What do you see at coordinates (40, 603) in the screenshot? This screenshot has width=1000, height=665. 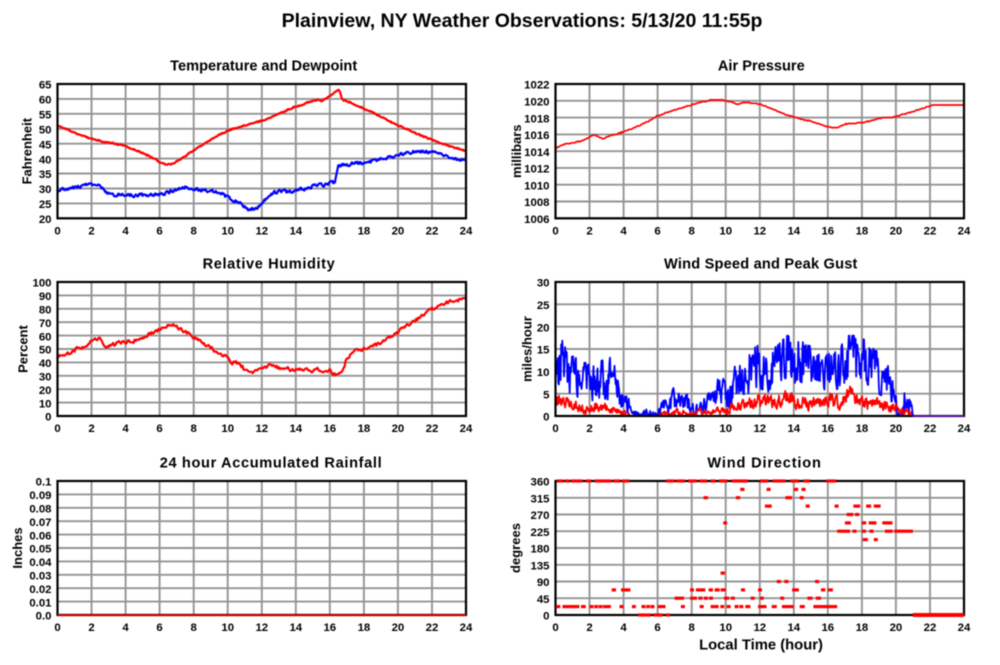 I see `svg-text: 0.01` at bounding box center [40, 603].